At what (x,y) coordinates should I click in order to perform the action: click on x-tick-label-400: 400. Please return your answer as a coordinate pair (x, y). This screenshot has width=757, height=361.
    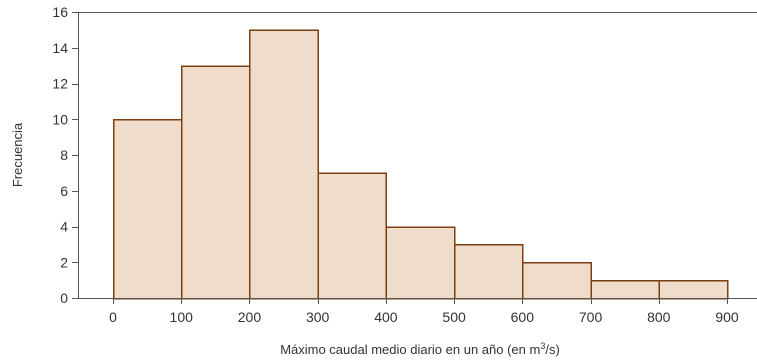
    Looking at the image, I should click on (386, 317).